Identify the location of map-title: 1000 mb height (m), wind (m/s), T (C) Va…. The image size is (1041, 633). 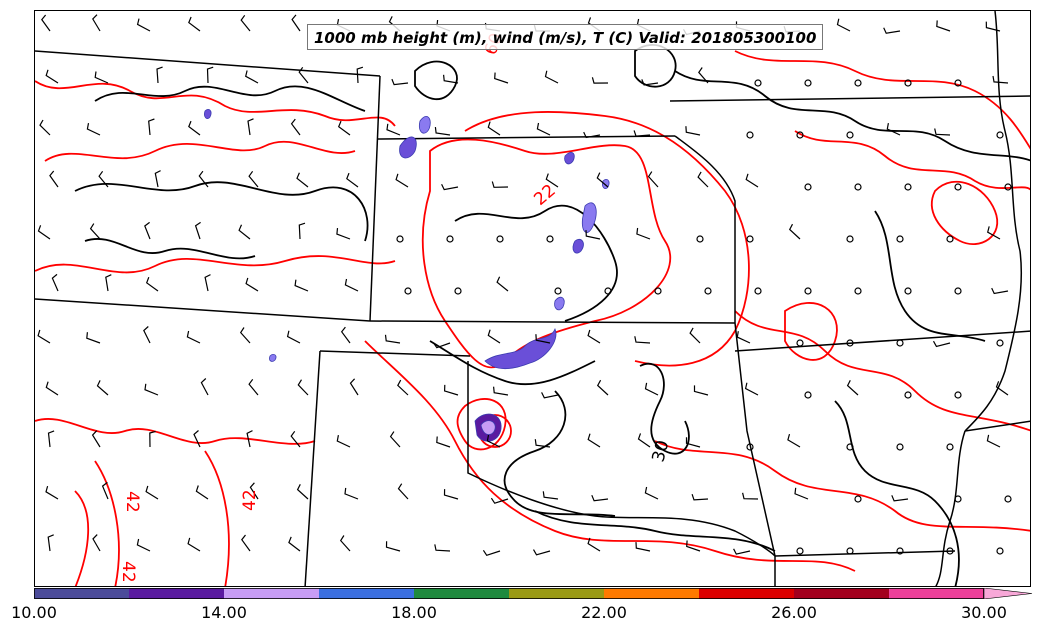
(565, 37).